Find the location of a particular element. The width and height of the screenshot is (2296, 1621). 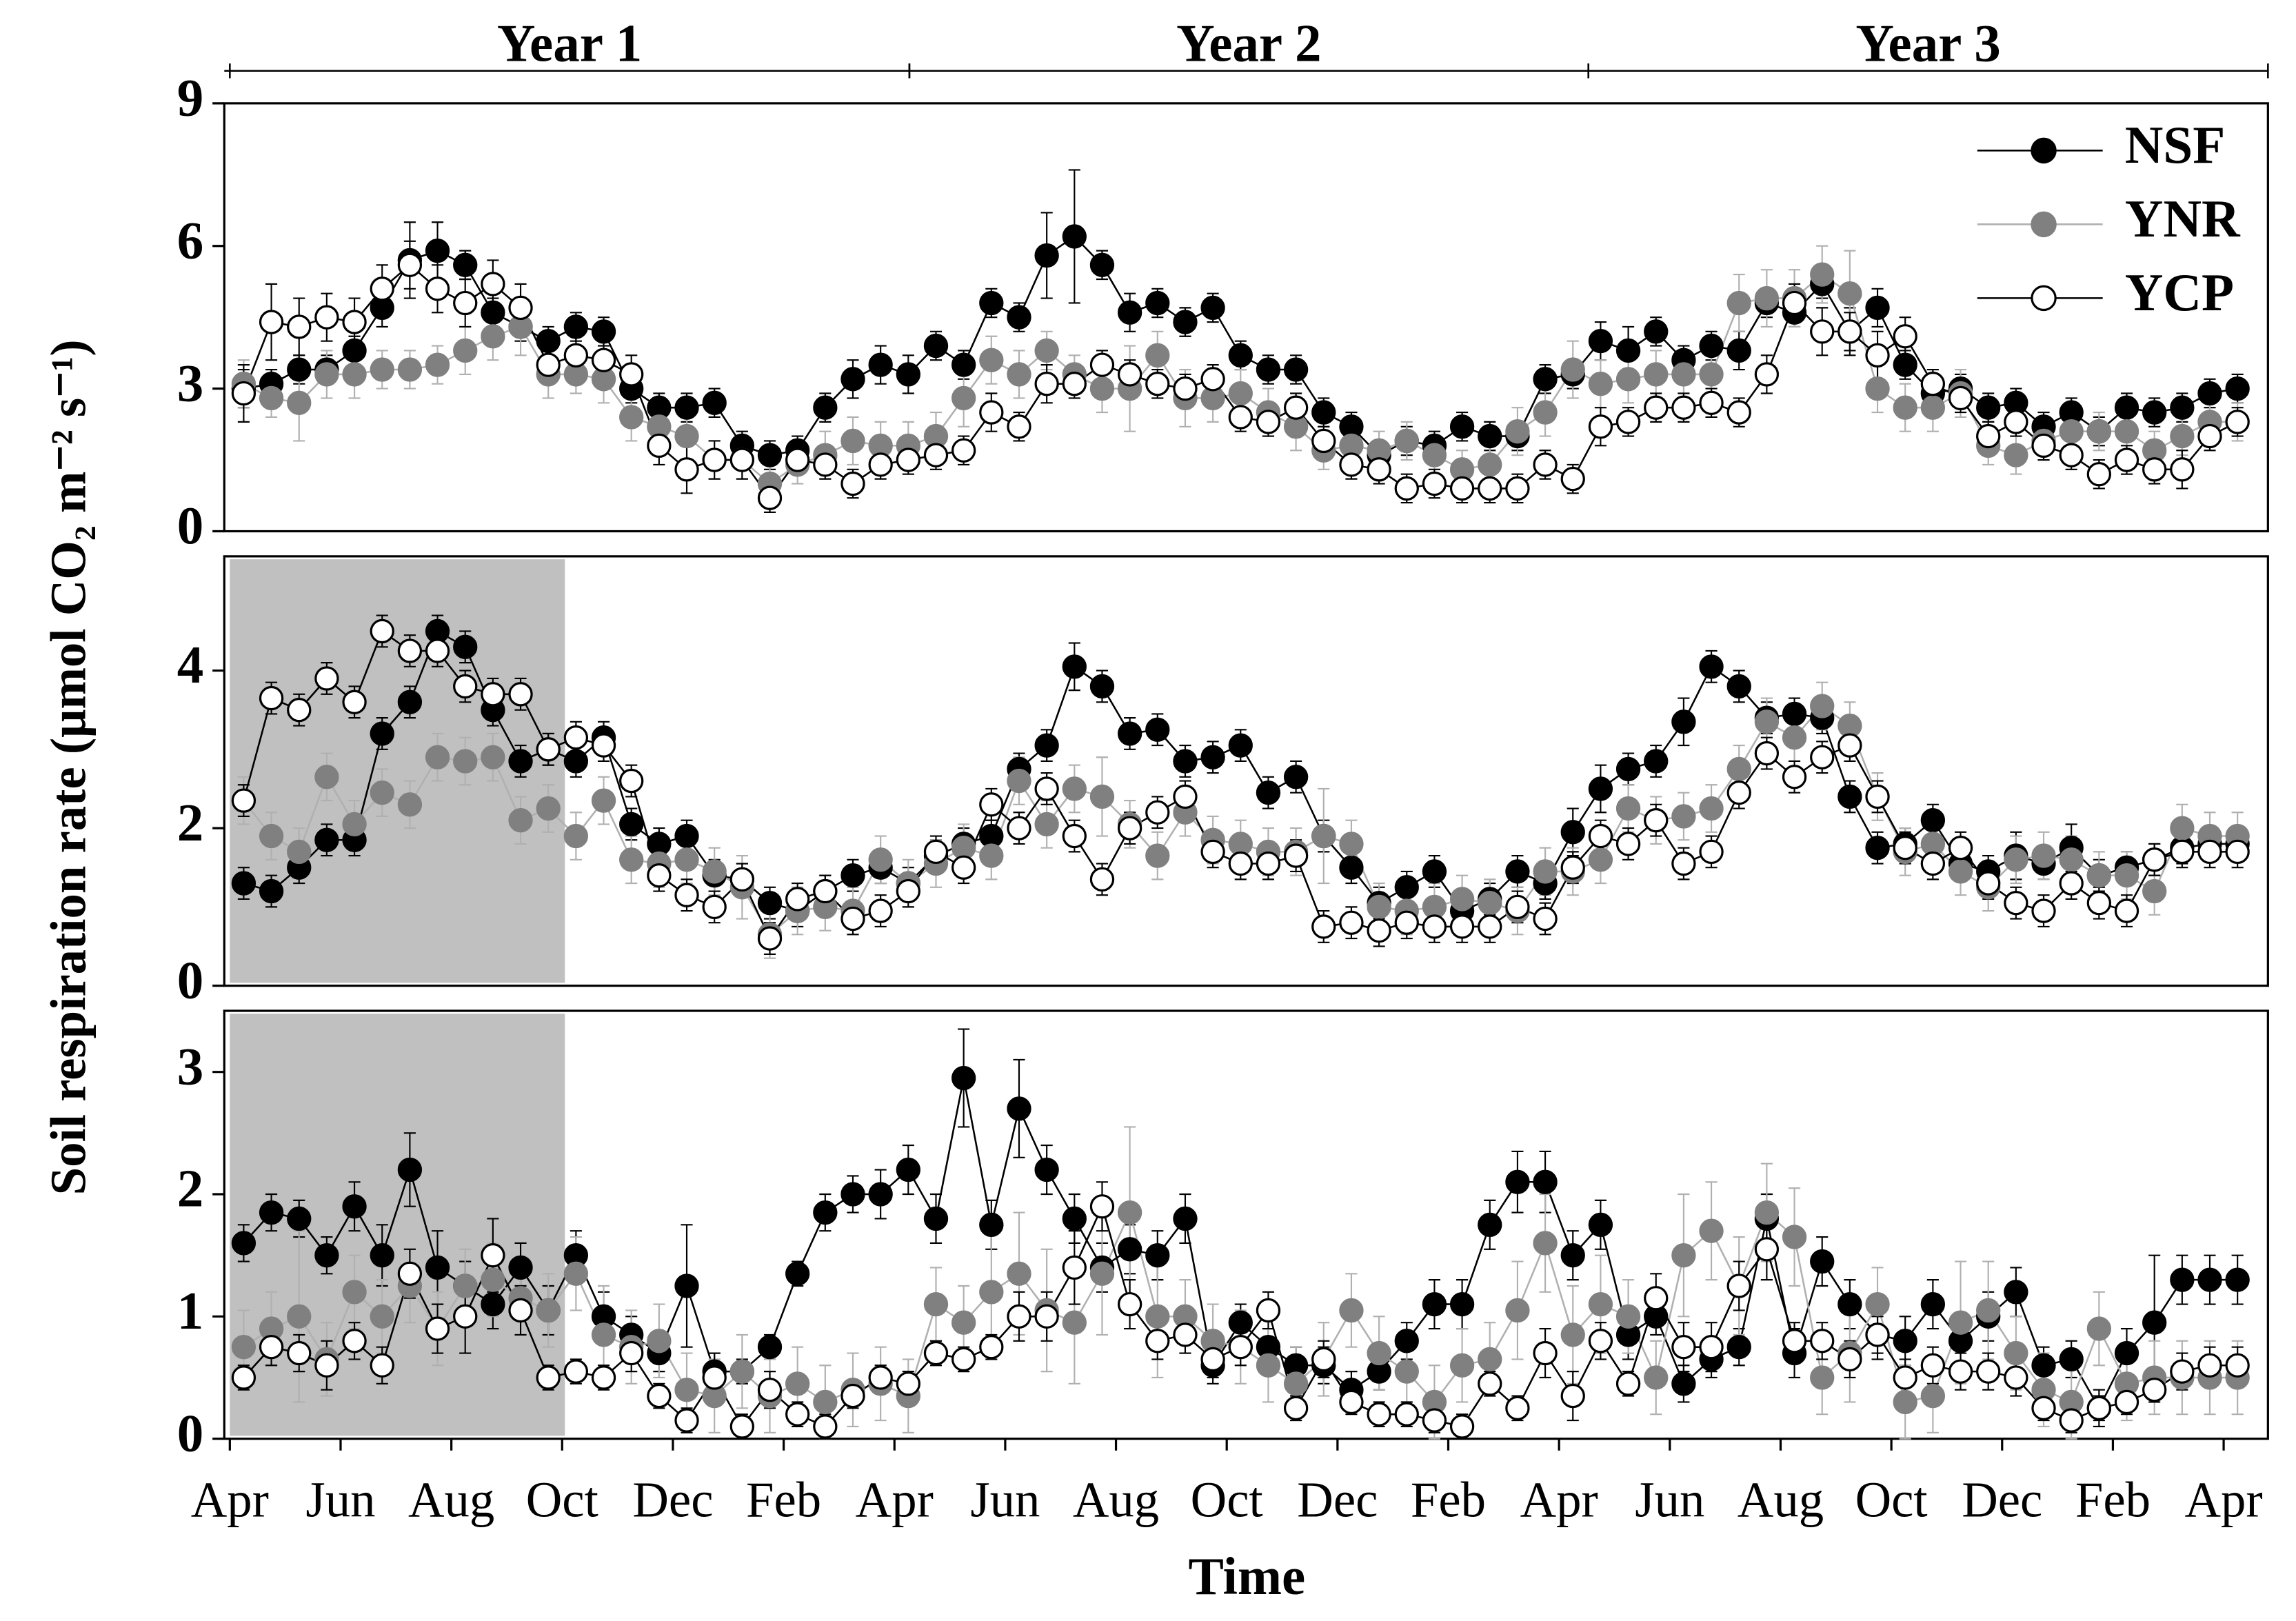

y-tick-label: 6 is located at coordinates (191, 240).